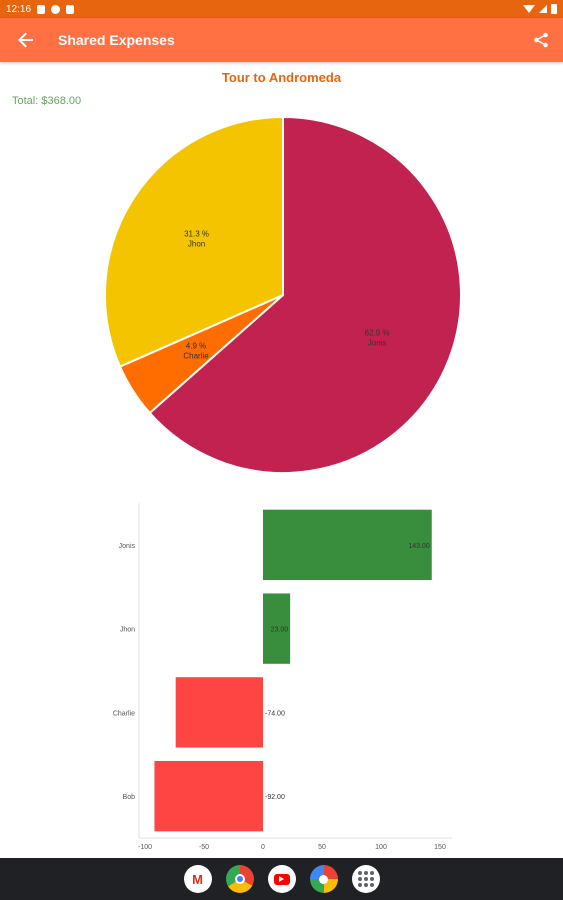 The height and width of the screenshot is (900, 563). Describe the element at coordinates (197, 879) in the screenshot. I see `gmail-icon: M` at that location.